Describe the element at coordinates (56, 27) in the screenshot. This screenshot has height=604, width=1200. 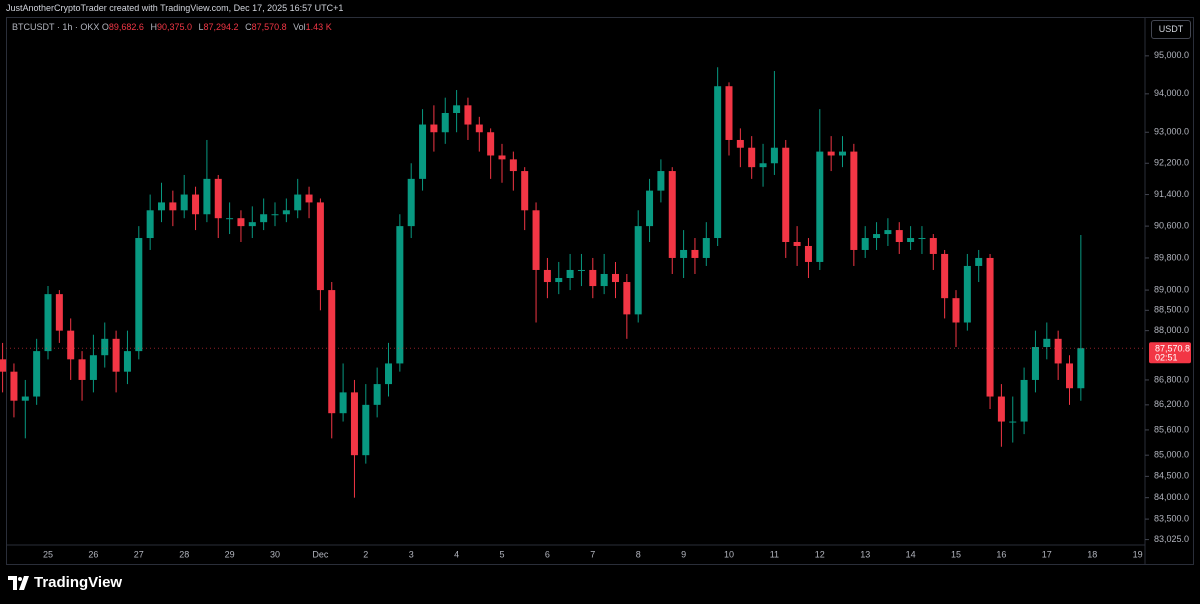
I see `symbol: BTCUSDT · 1h · OKX` at that location.